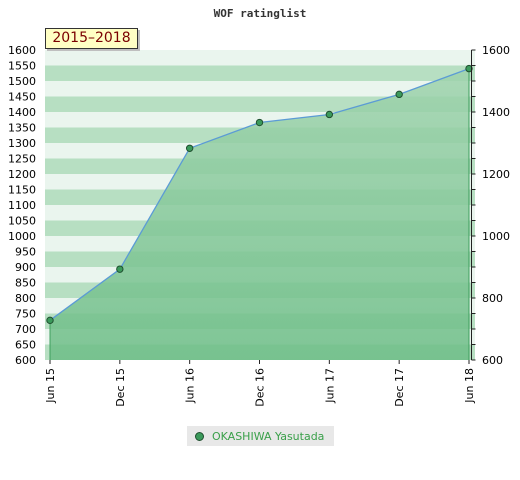 The height and width of the screenshot is (480, 520). Describe the element at coordinates (22, 236) in the screenshot. I see `y-tick-label-left: 1000` at that location.